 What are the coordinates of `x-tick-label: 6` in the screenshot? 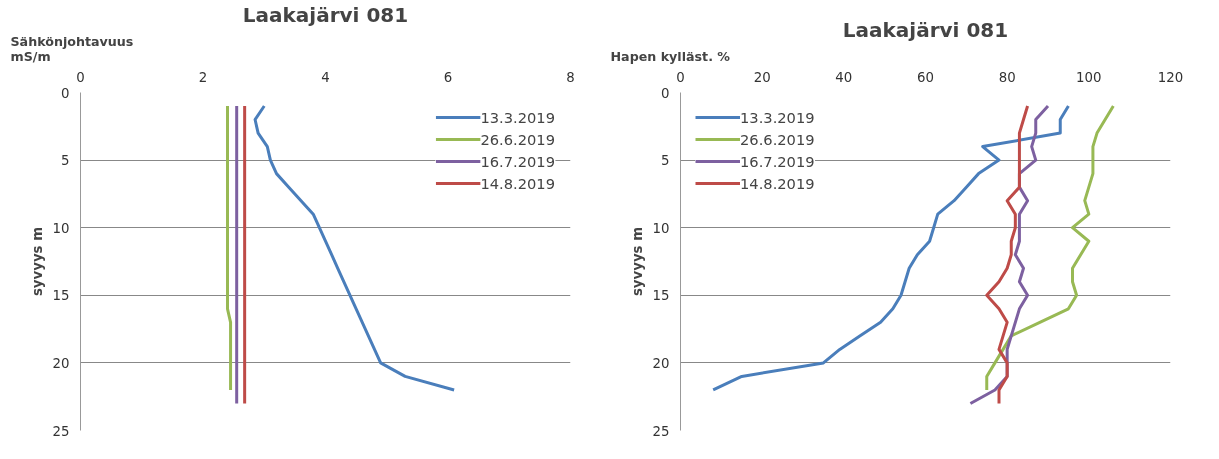 It's located at (448, 77).